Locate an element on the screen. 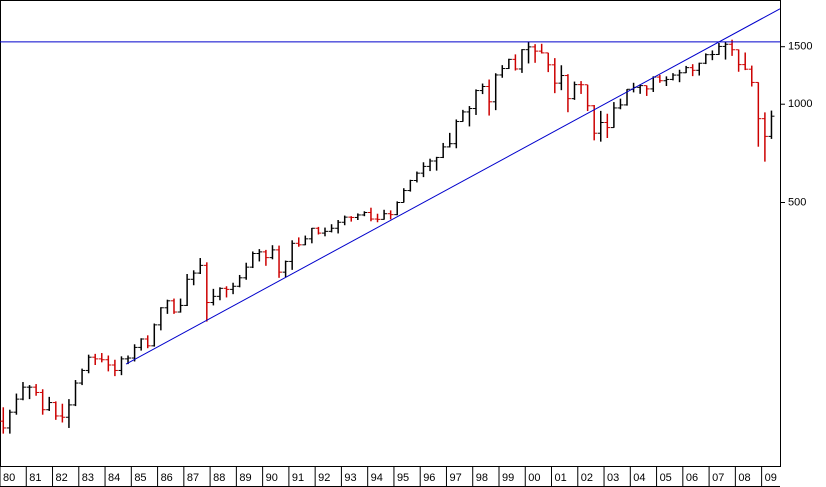 The height and width of the screenshot is (487, 826). x-tick-label: 90 is located at coordinates (272, 478).